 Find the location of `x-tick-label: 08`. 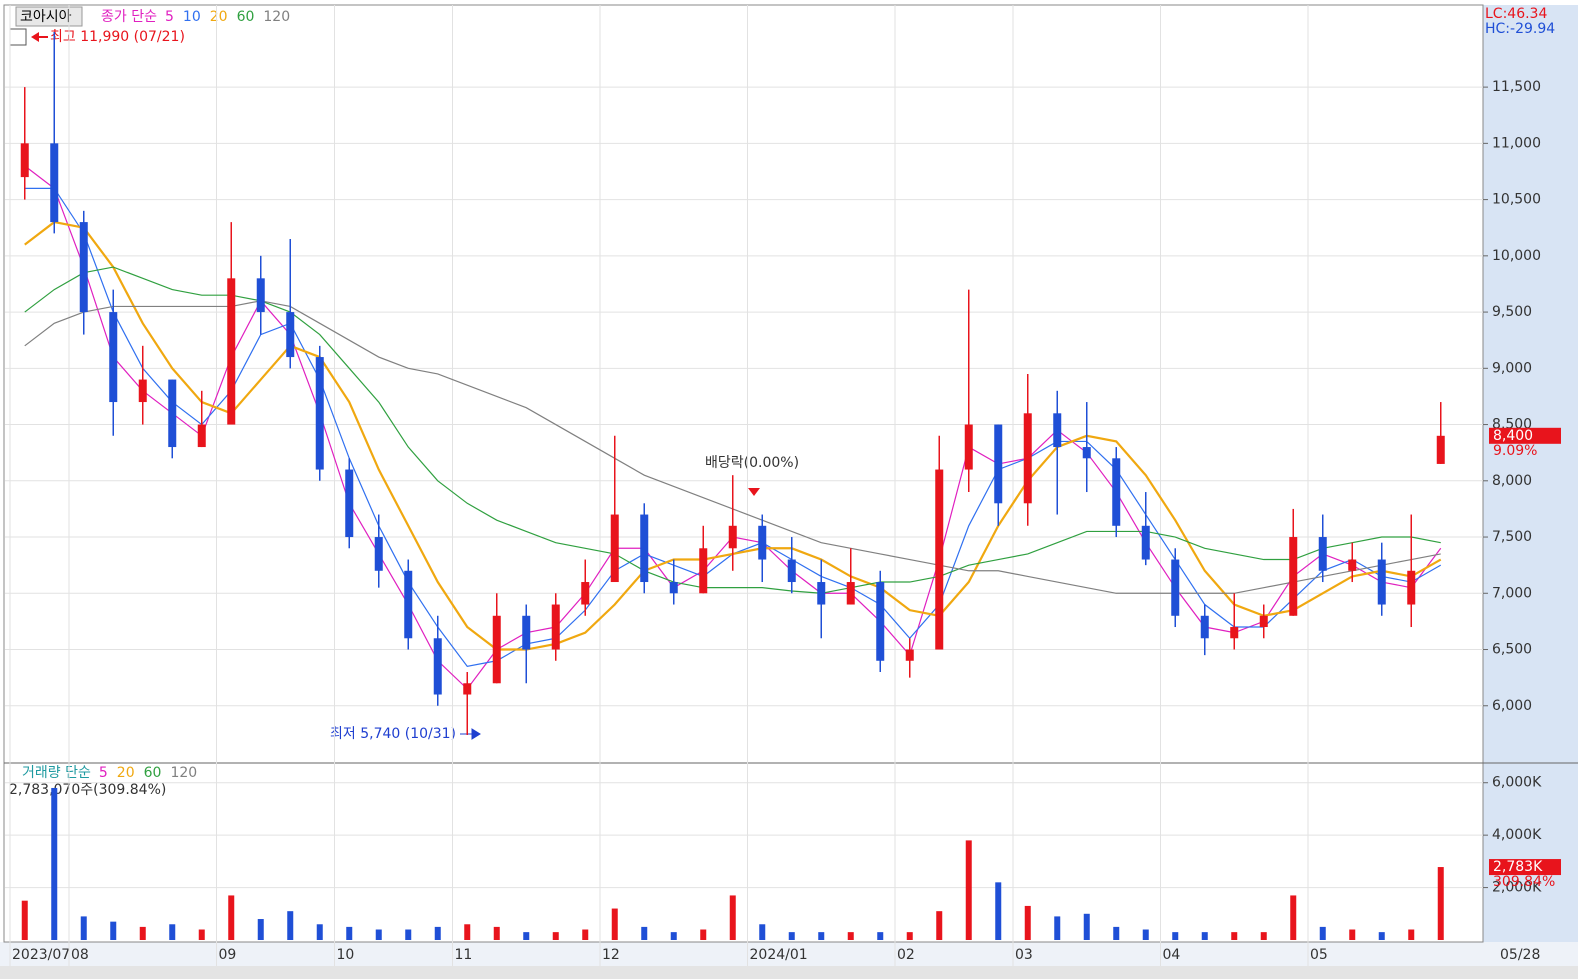

x-tick-label: 08 is located at coordinates (80, 955).